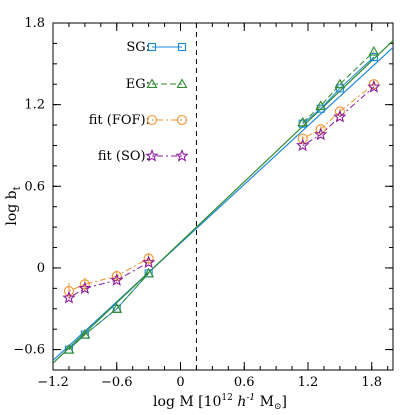 Image resolution: width=415 pixels, height=415 pixels. What do you see at coordinates (180, 382) in the screenshot?
I see `x-tick-label: 0` at bounding box center [180, 382].